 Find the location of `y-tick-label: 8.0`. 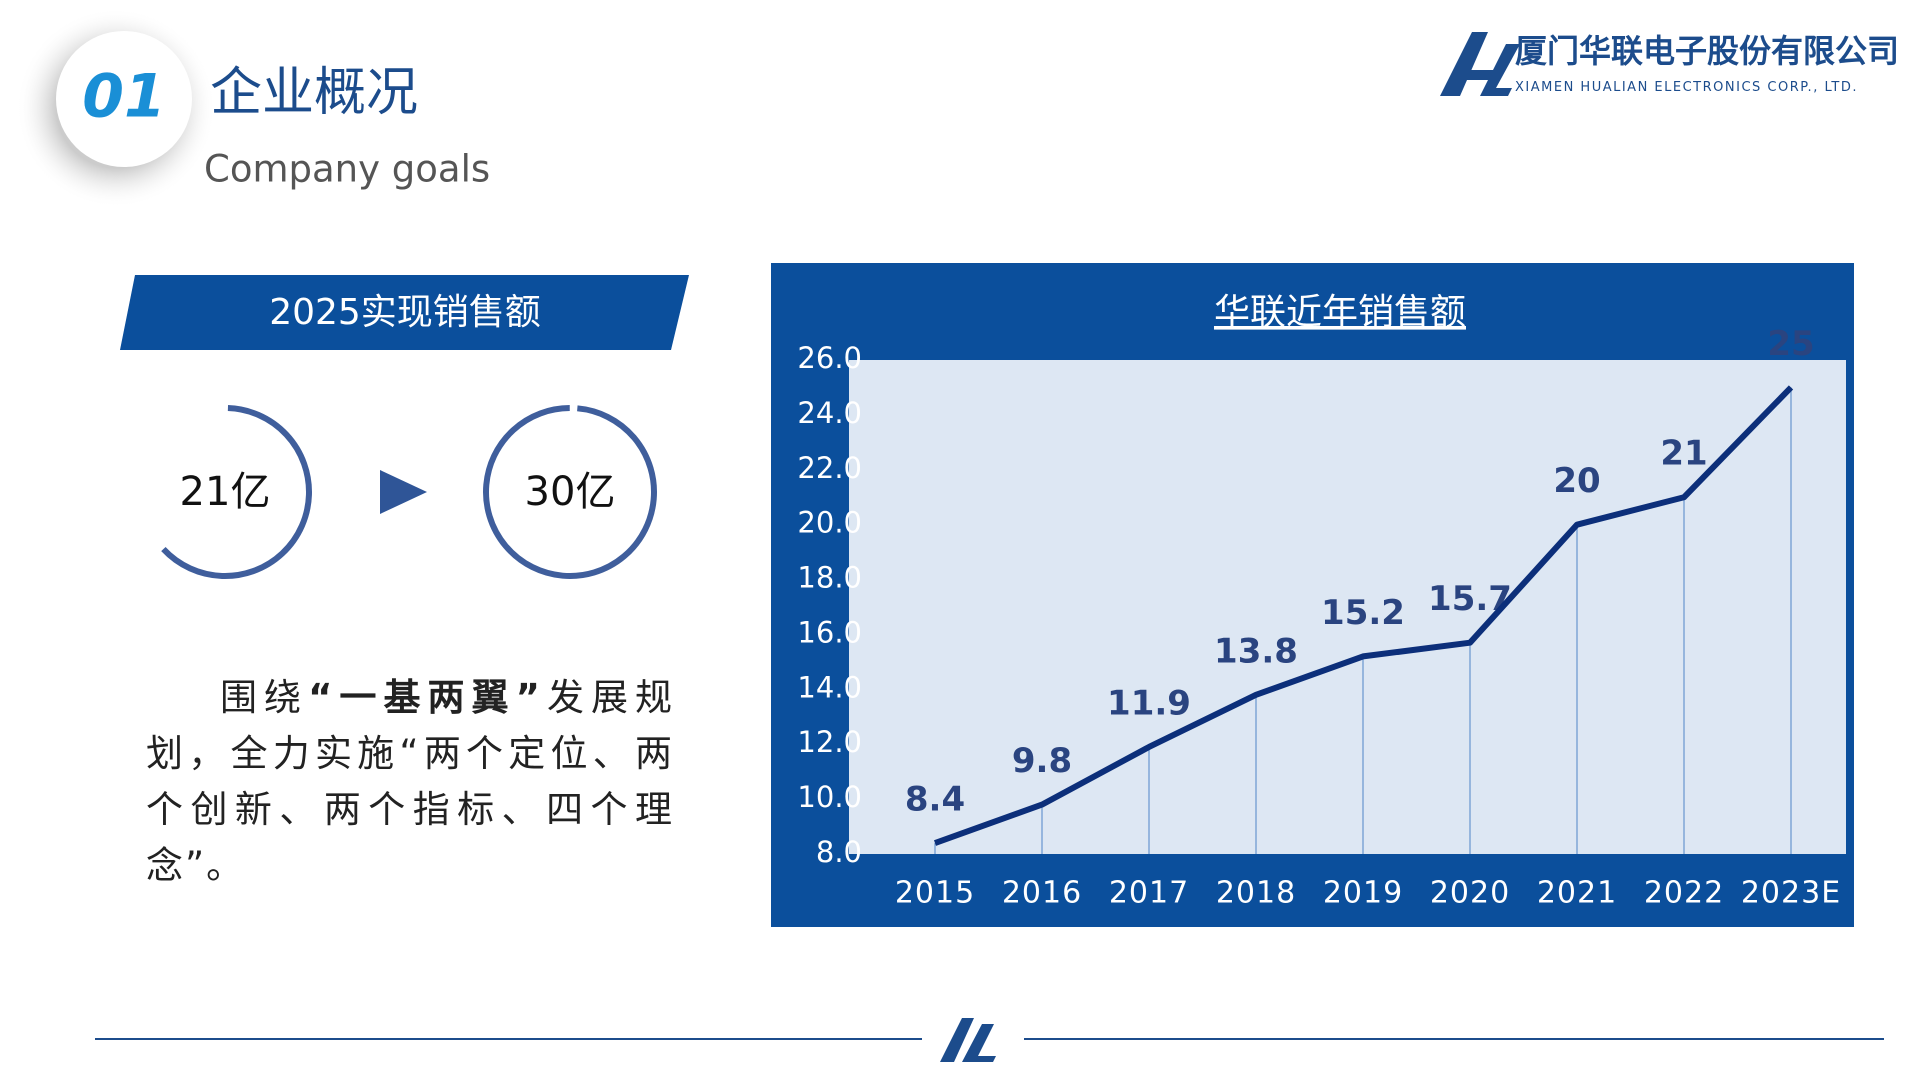

y-tick-label: 8.0 is located at coordinates (839, 852).